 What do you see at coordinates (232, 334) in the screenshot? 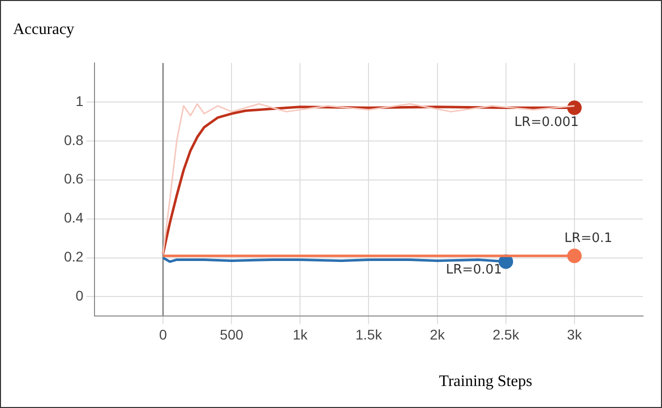
I see `x-tick-label: 500` at bounding box center [232, 334].